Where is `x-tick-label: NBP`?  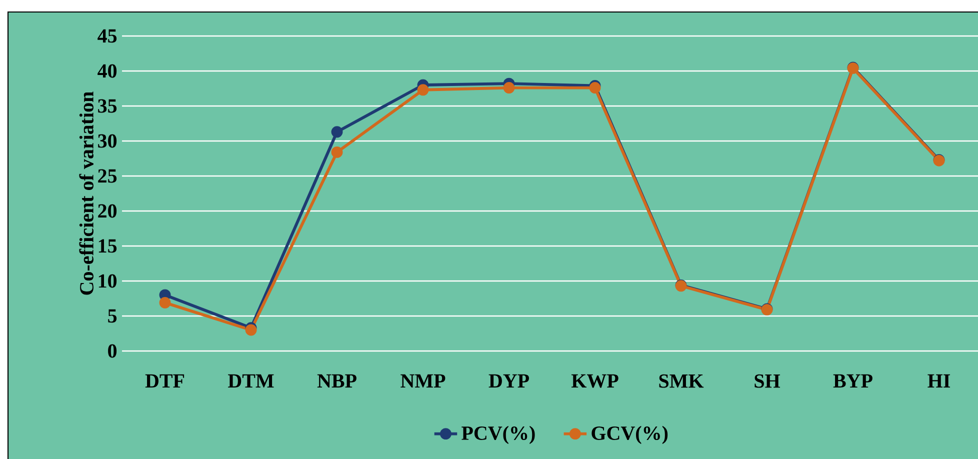
x-tick-label: NBP is located at coordinates (336, 381).